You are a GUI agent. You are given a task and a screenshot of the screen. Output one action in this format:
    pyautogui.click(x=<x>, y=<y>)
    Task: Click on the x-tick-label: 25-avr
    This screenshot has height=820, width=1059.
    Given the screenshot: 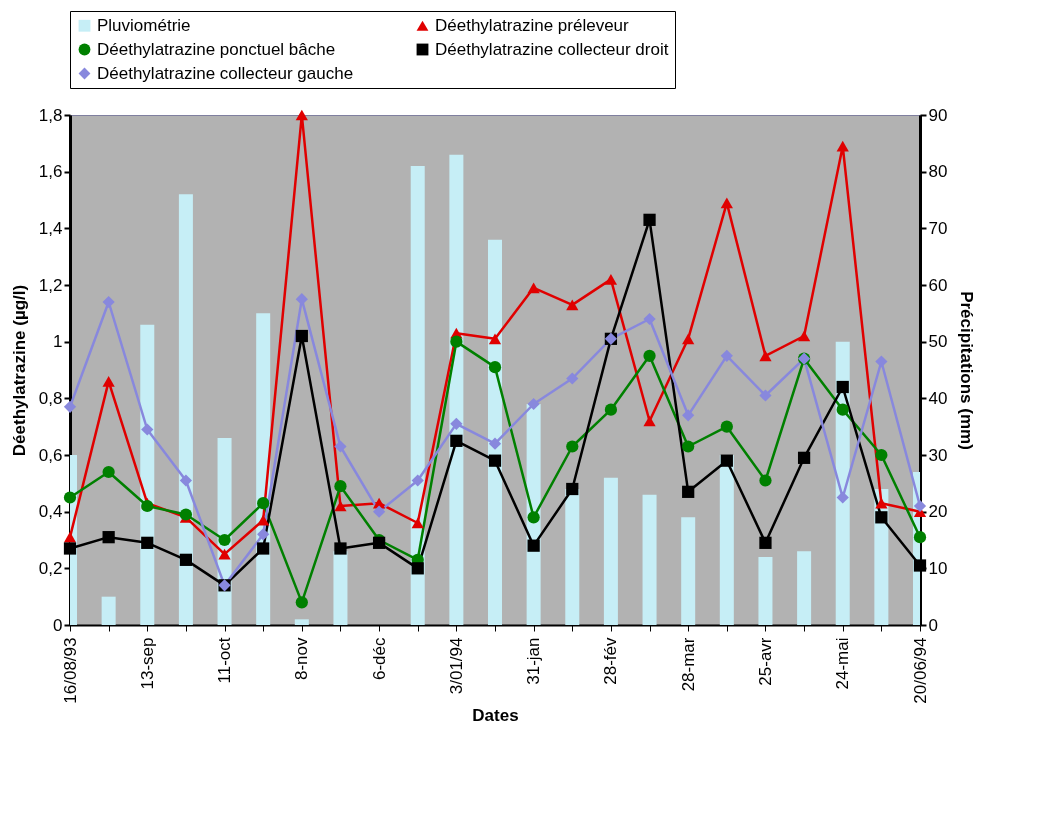 What is the action you would take?
    pyautogui.click(x=765, y=661)
    